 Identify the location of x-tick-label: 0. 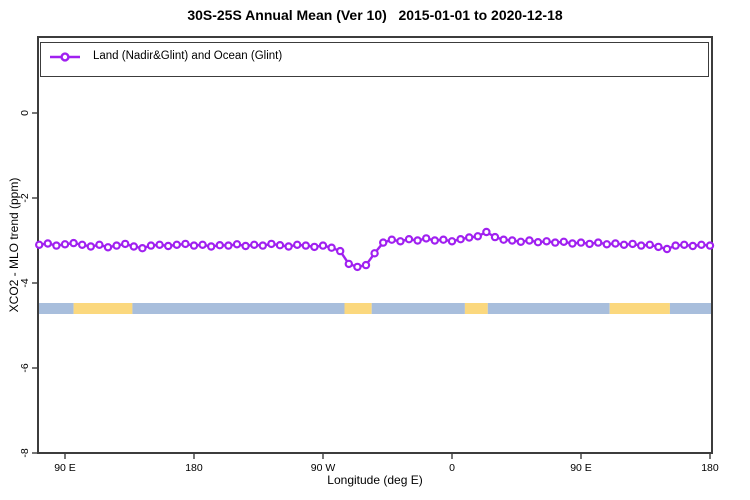
(452, 468).